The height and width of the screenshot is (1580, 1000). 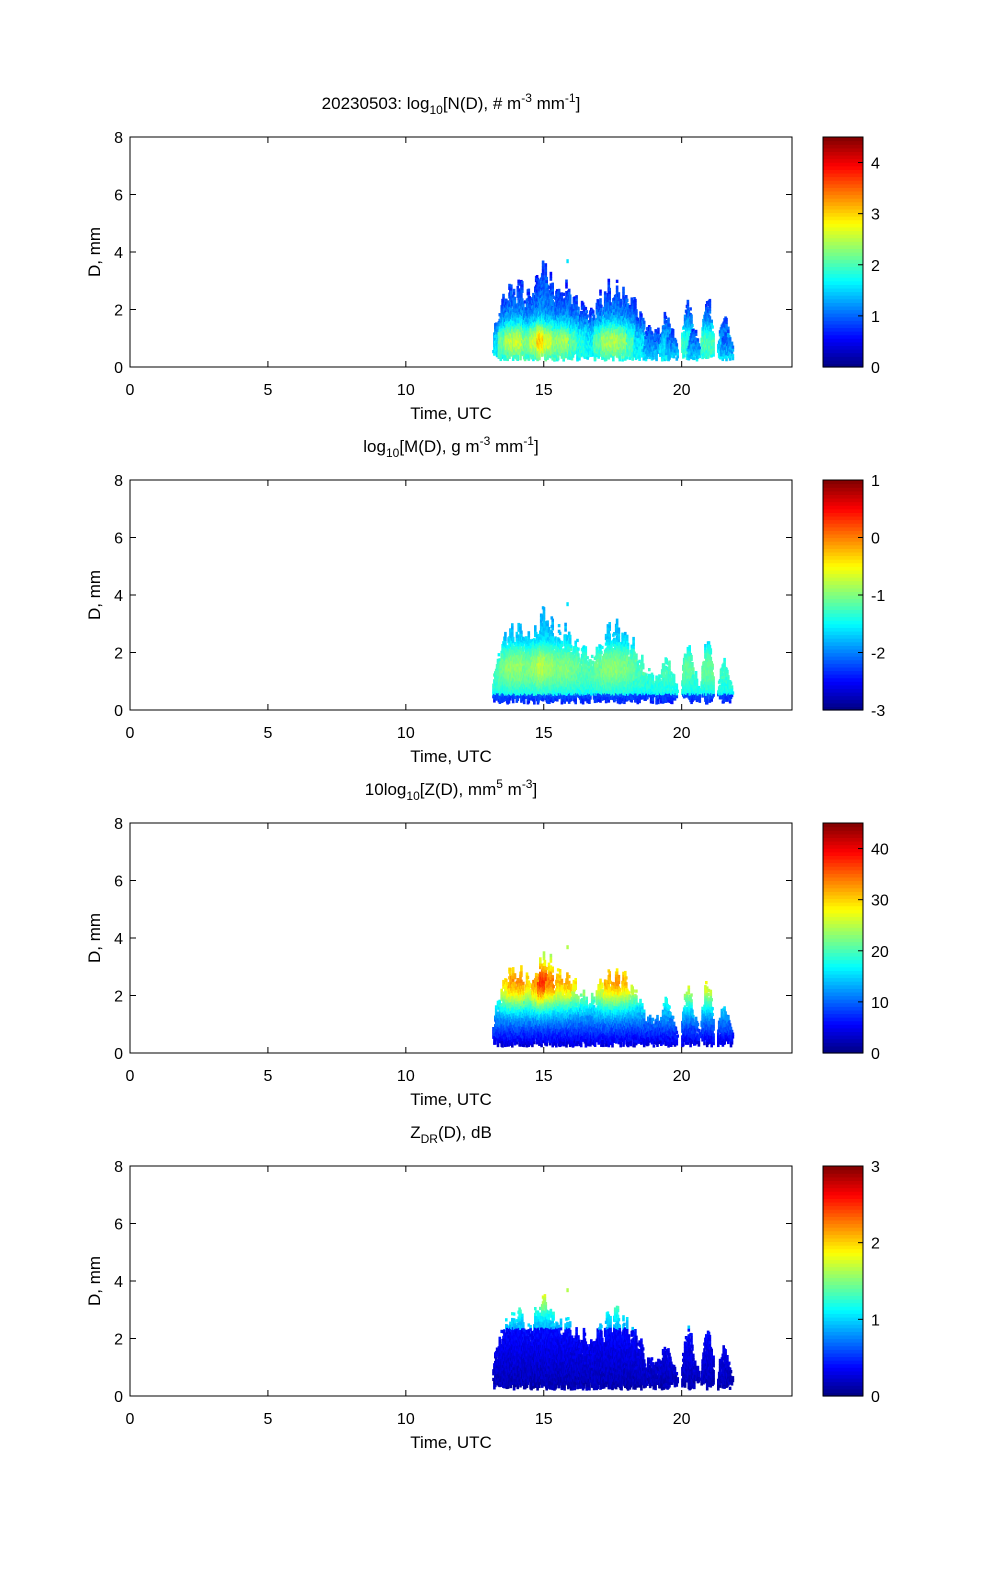 I want to click on panel-title: 20230503: log10[N(D), # m-3 mm-1], so click(x=451, y=104).